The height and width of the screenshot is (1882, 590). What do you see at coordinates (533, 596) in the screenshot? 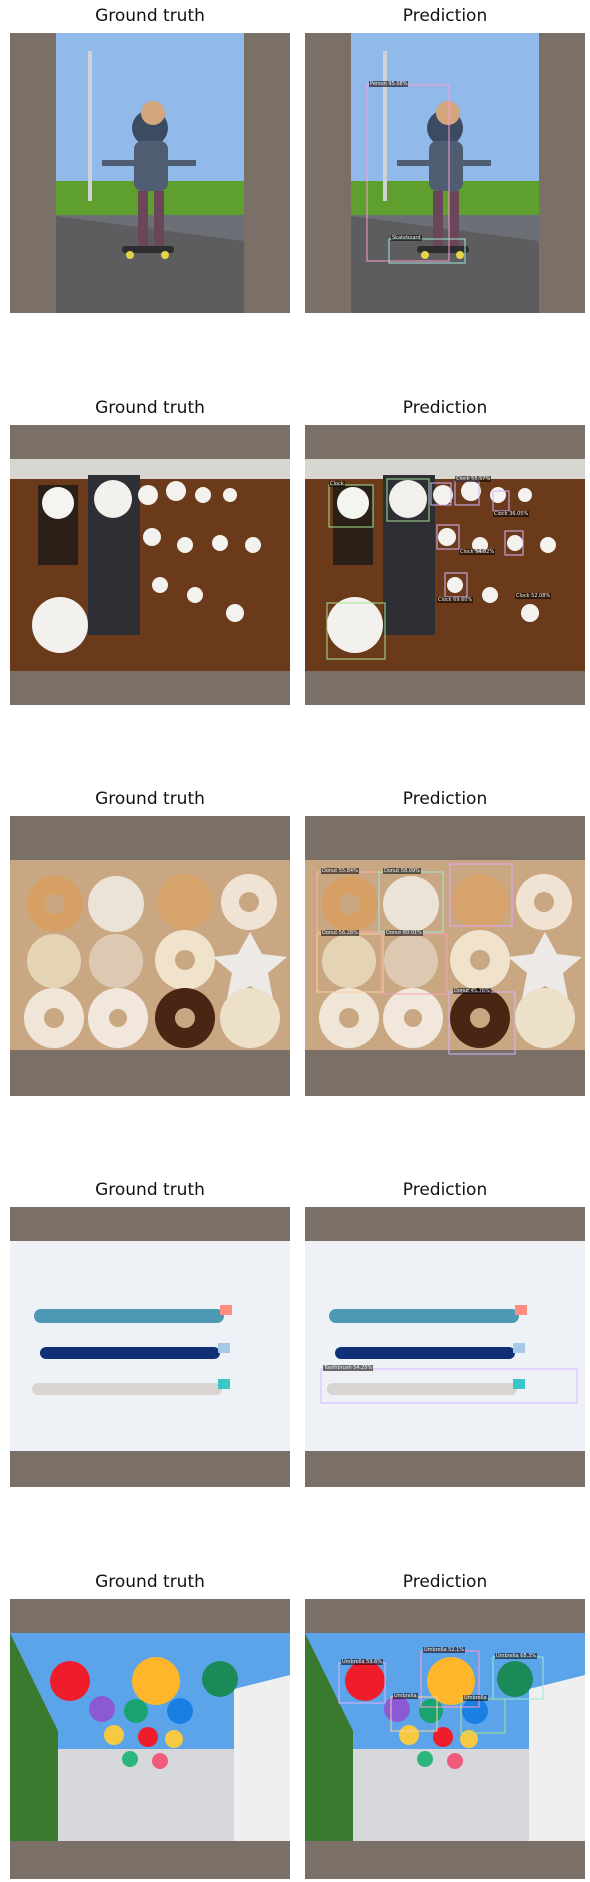
I see `prediction-label: Clock 52.08%` at bounding box center [533, 596].